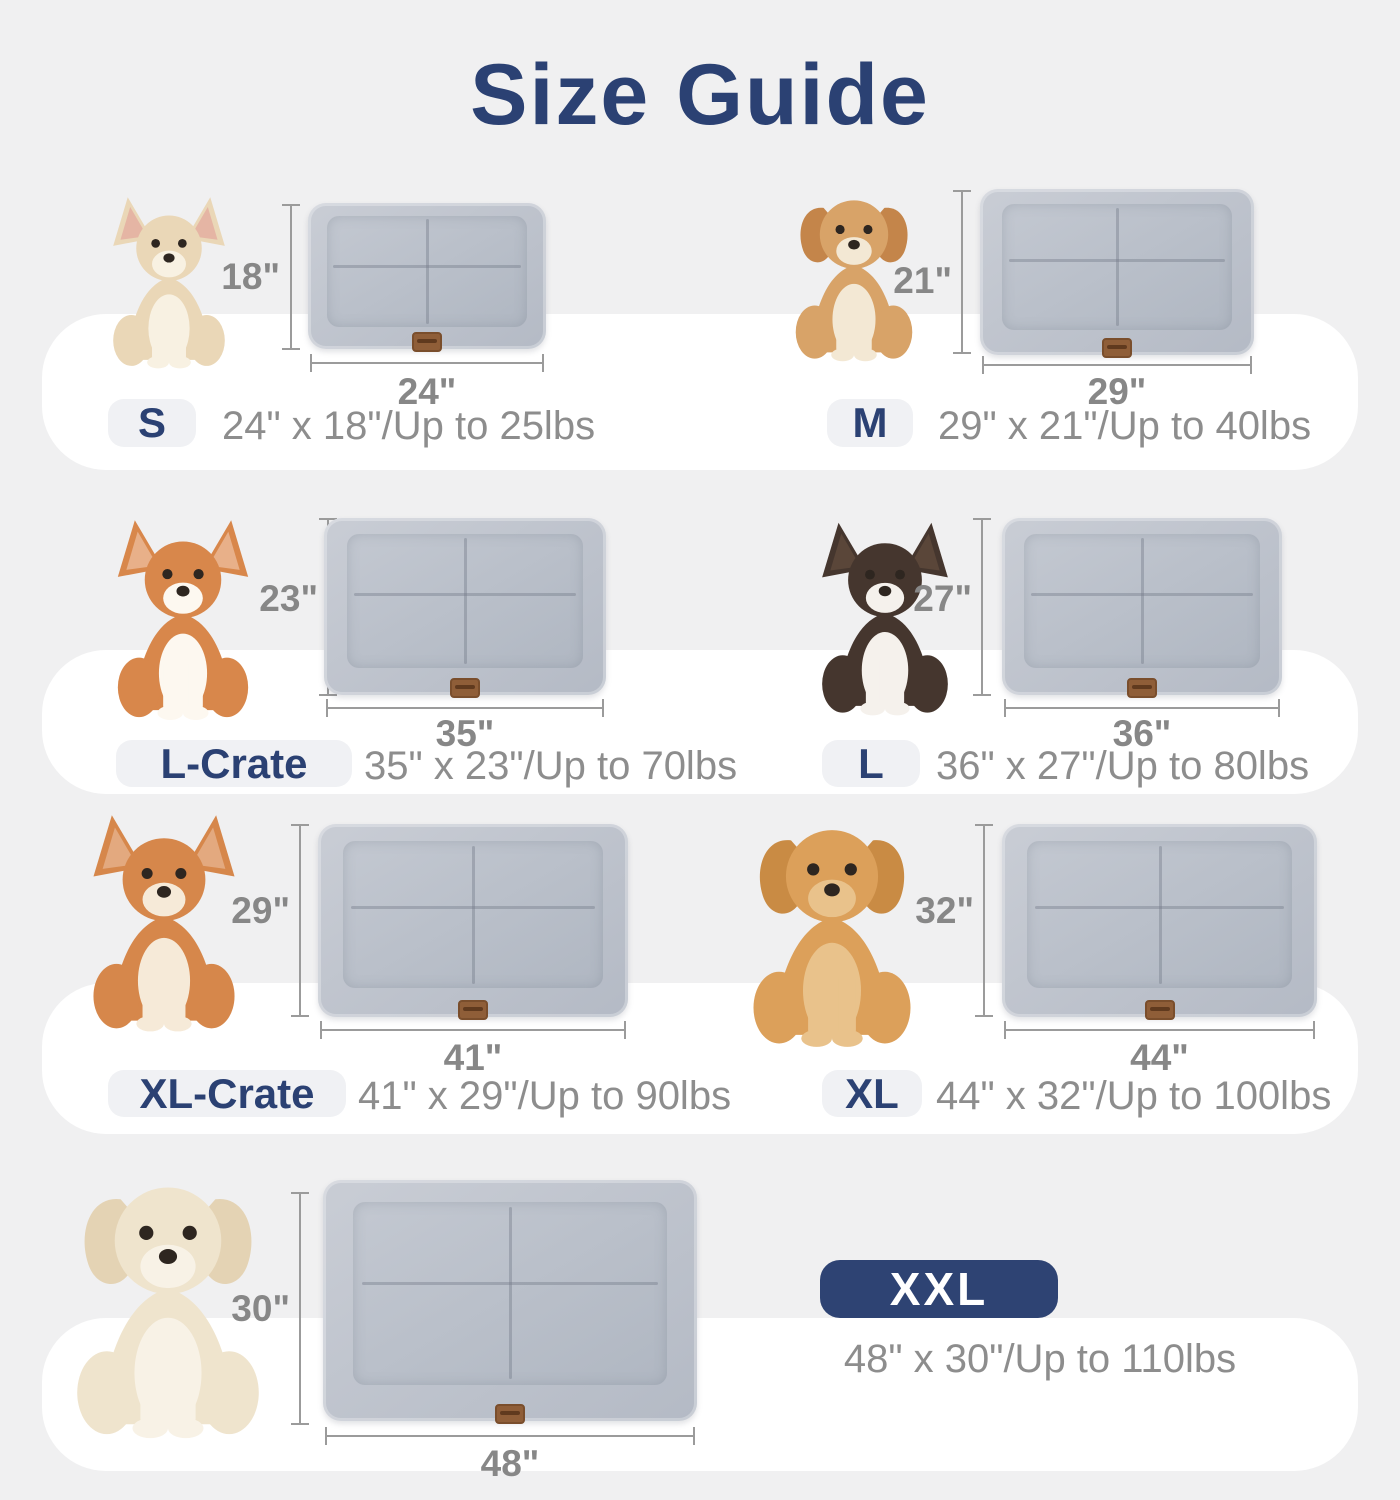 The width and height of the screenshot is (1400, 1500). I want to click on width-dimension-label: 24", so click(427, 391).